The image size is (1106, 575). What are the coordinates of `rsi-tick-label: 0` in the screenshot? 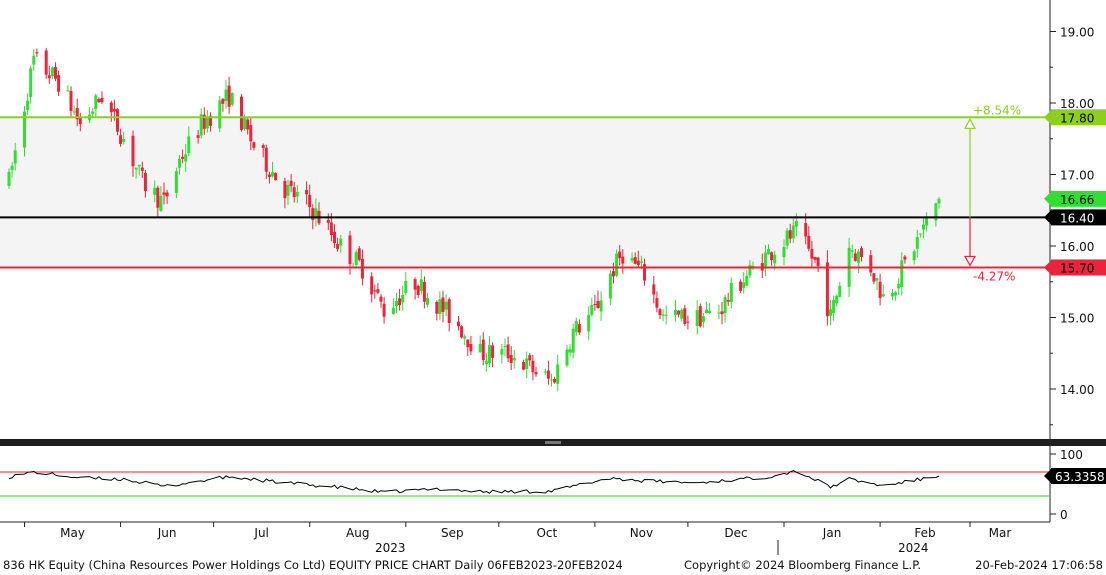 It's located at (1064, 515).